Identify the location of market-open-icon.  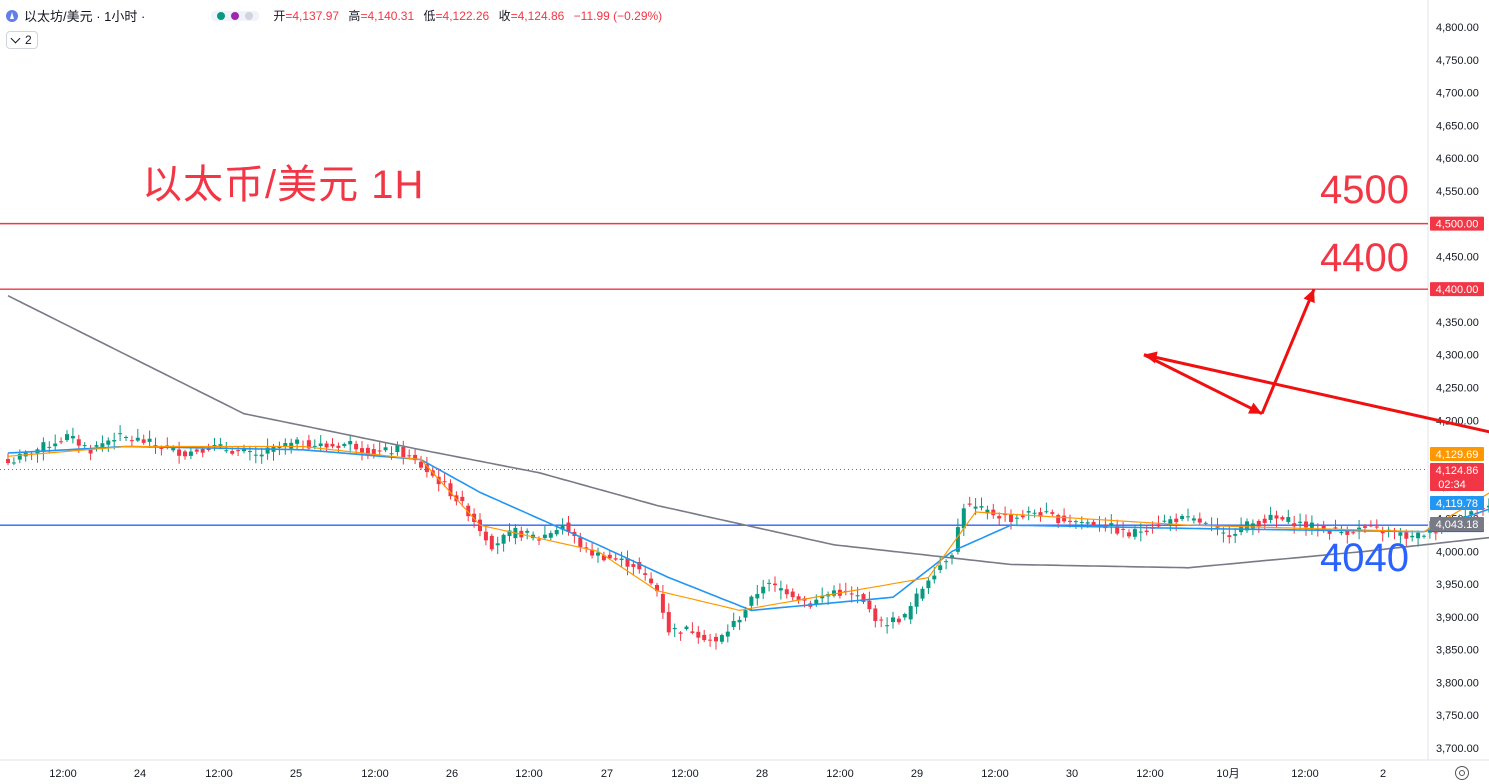
(221, 15).